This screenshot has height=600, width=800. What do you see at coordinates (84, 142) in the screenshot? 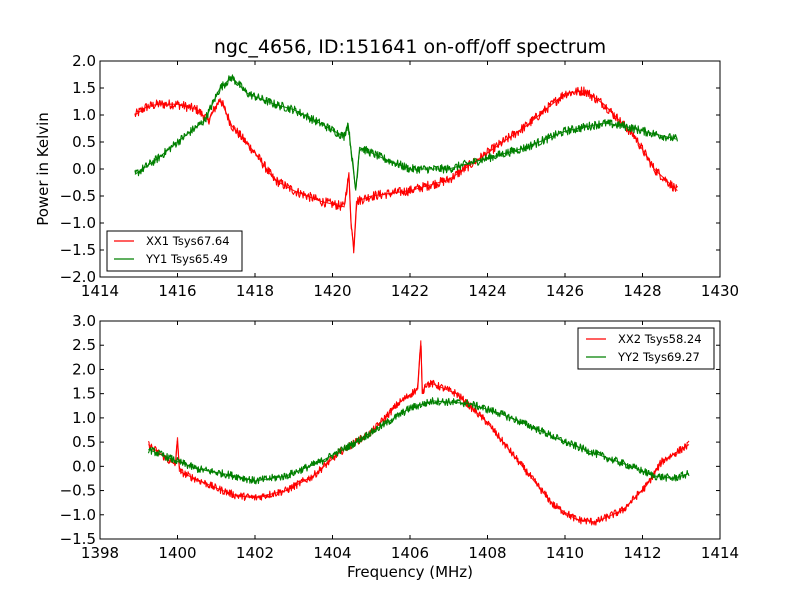
I see `top-ytick-label: 0.5` at bounding box center [84, 142].